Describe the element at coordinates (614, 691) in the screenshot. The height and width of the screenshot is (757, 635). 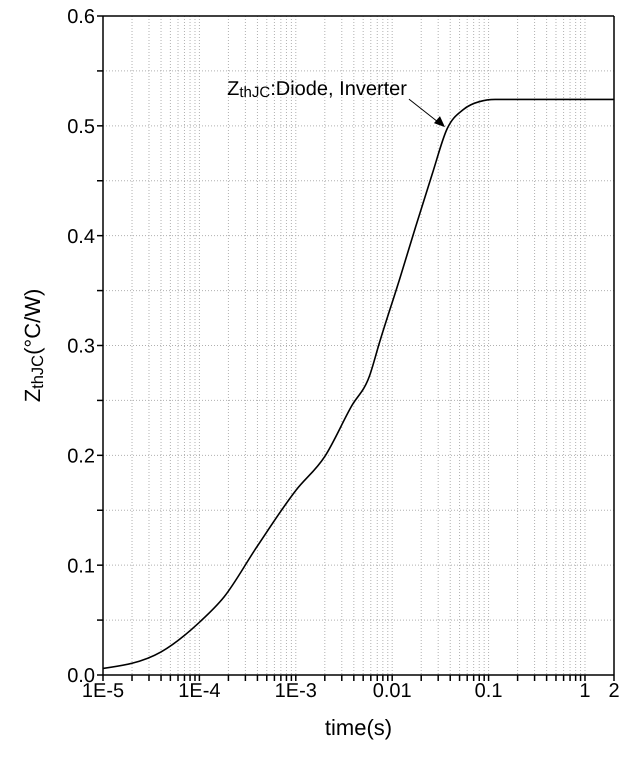
I see `x-tick-label: 2` at that location.